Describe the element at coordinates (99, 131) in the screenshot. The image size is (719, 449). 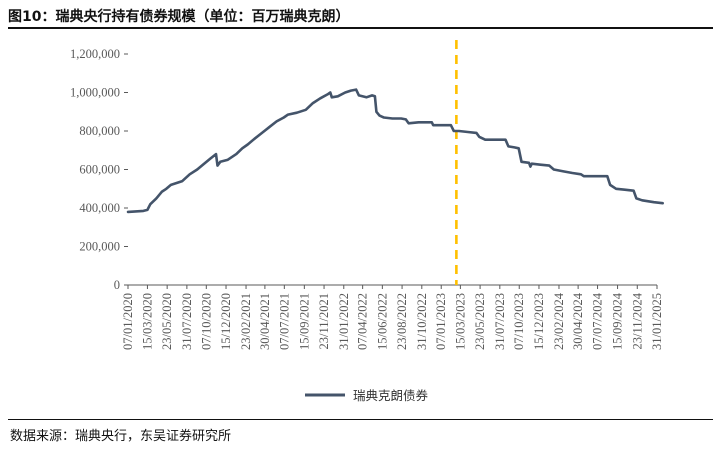
I see `y-tick-label: 800,000` at that location.